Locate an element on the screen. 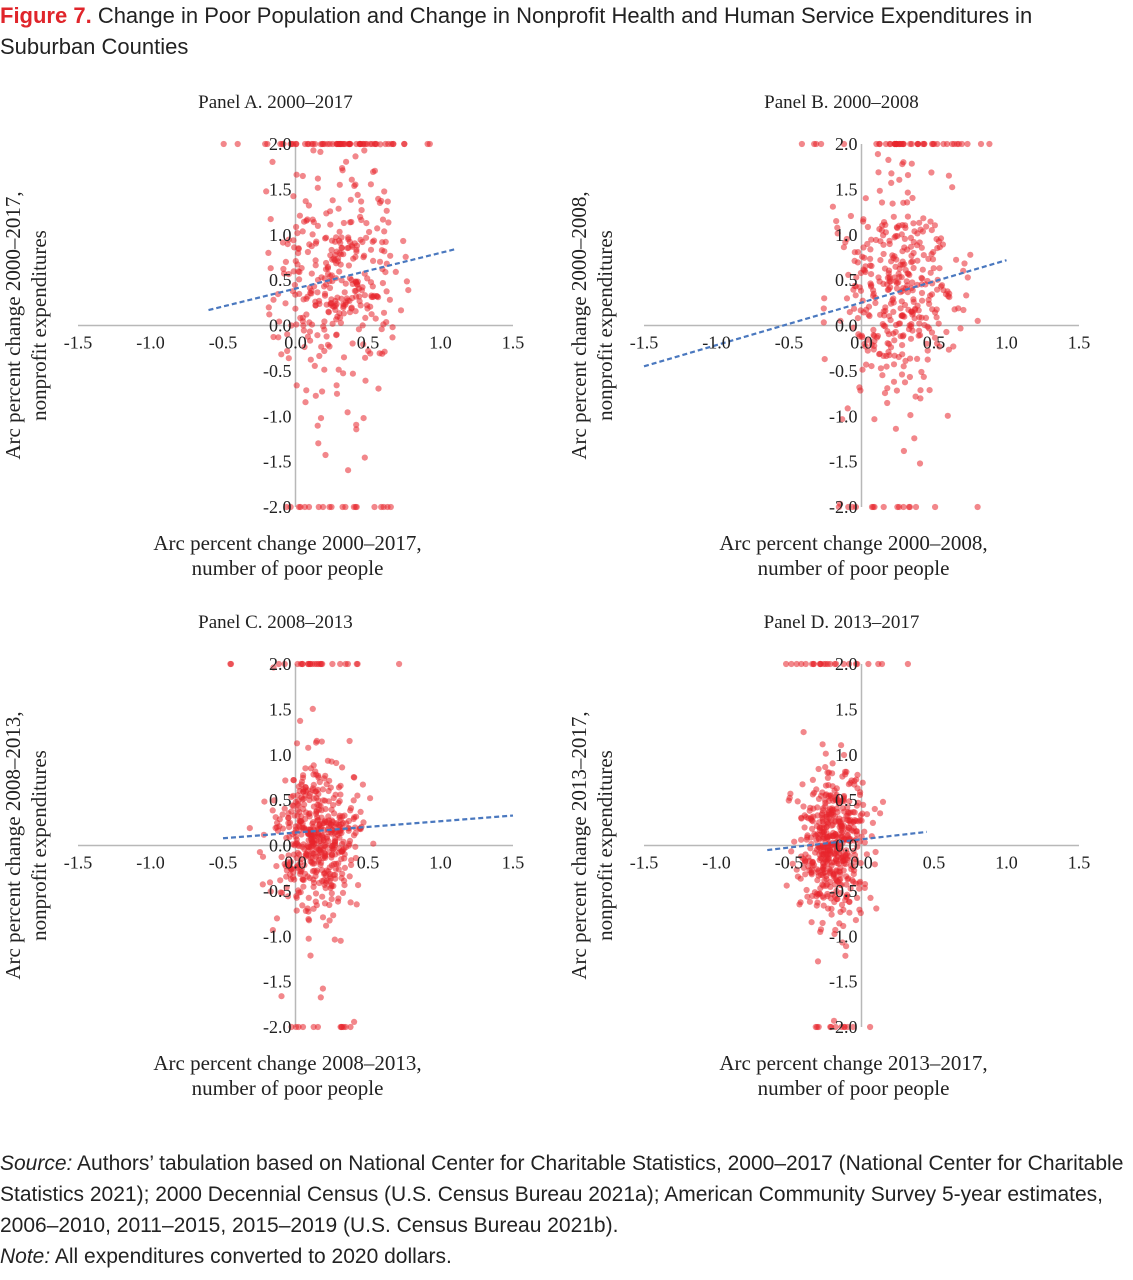 The height and width of the screenshot is (1280, 1133). trend-line is located at coordinates (847, 841).